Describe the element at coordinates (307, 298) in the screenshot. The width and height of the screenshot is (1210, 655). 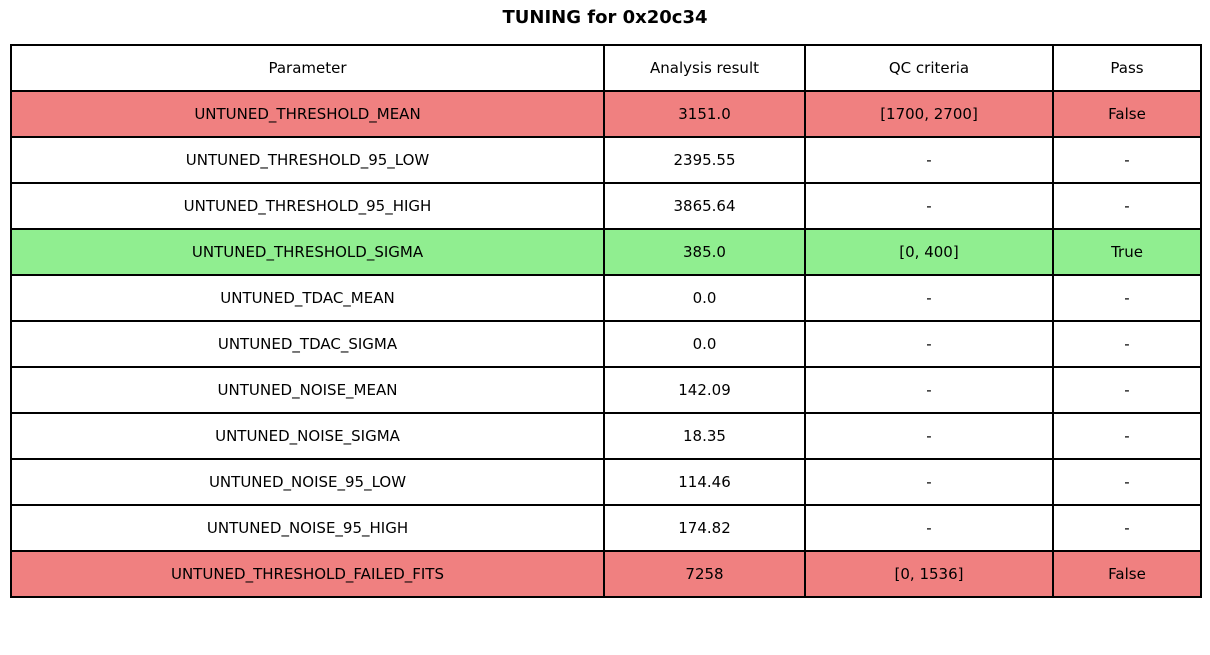
I see `cell-parameter: UNTUNED_TDAC_MEAN` at that location.